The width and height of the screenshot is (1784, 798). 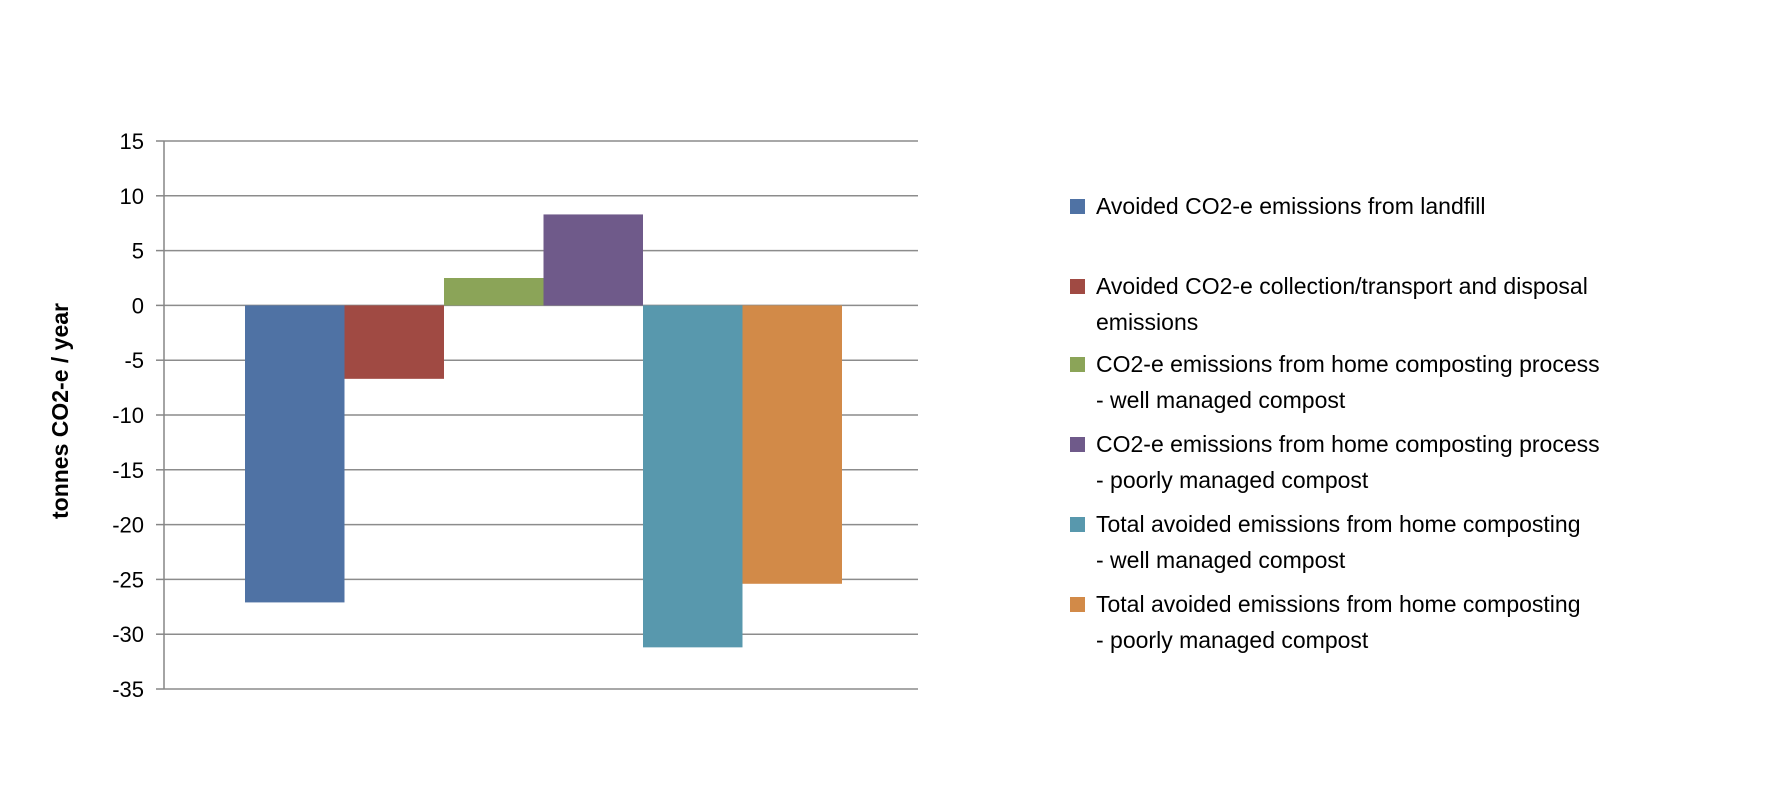 I want to click on y-tick-label: 5, so click(x=138, y=251).